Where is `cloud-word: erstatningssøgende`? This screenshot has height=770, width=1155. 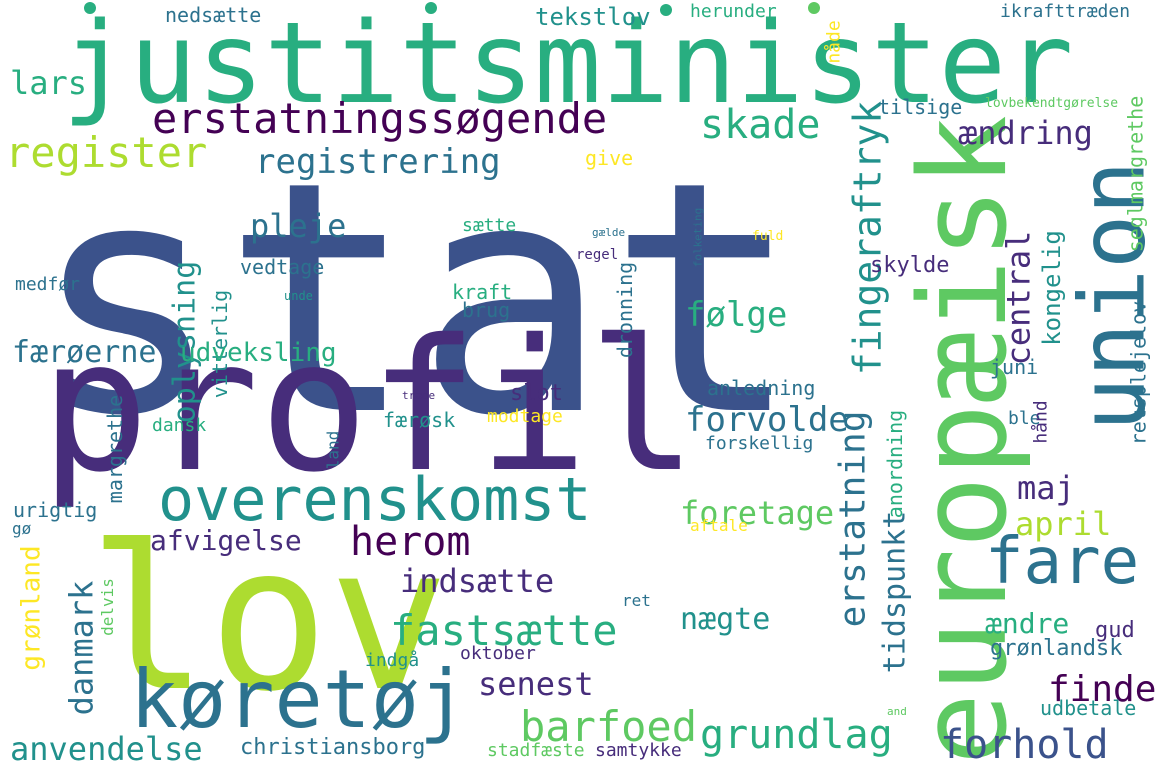
cloud-word: erstatningssøgende is located at coordinates (380, 118).